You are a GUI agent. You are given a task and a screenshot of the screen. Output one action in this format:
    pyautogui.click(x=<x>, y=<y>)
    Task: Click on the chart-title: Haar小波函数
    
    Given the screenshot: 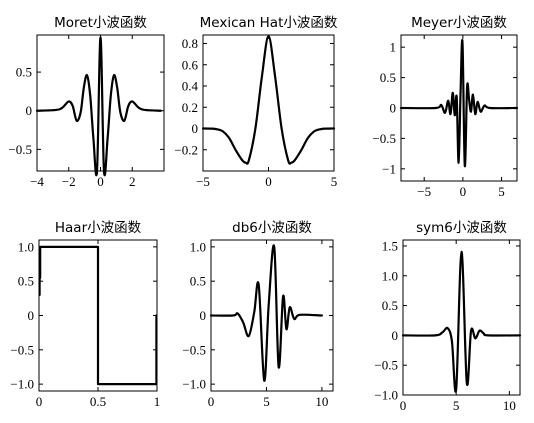 What is the action you would take?
    pyautogui.click(x=98, y=228)
    